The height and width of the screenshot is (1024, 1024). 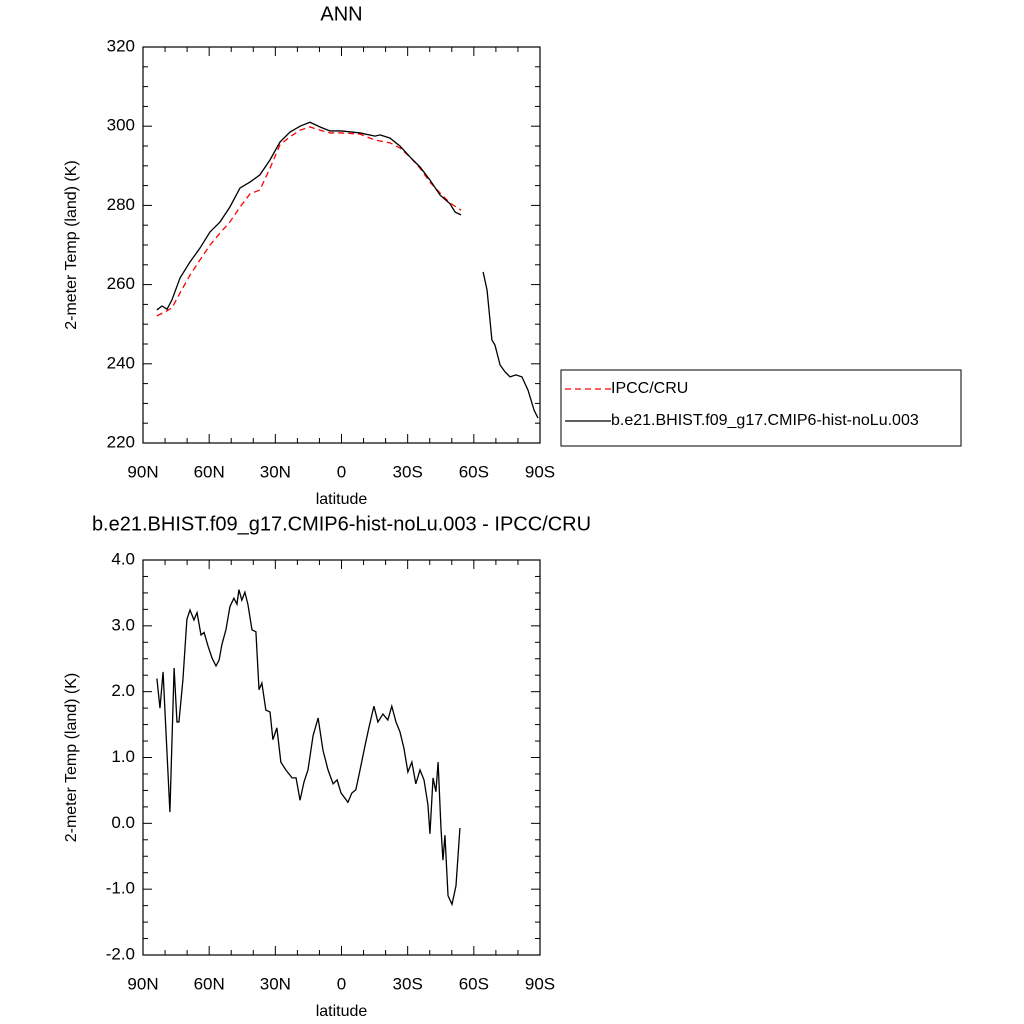 What do you see at coordinates (121, 45) in the screenshot?
I see `y-tick-label: 320` at bounding box center [121, 45].